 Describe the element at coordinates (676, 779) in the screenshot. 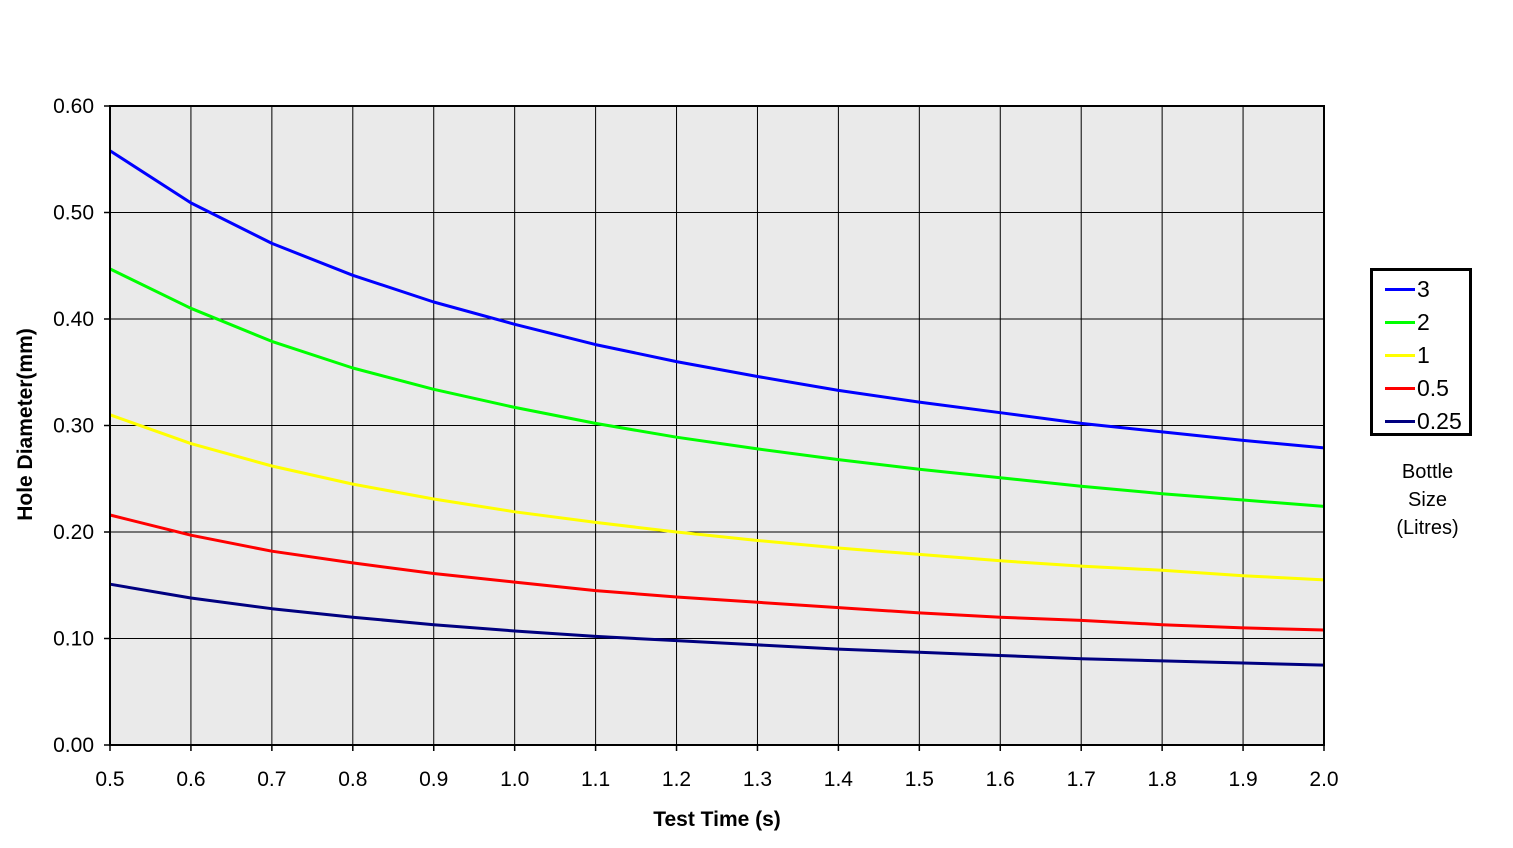

I see `x-tick-label: 1.2` at that location.